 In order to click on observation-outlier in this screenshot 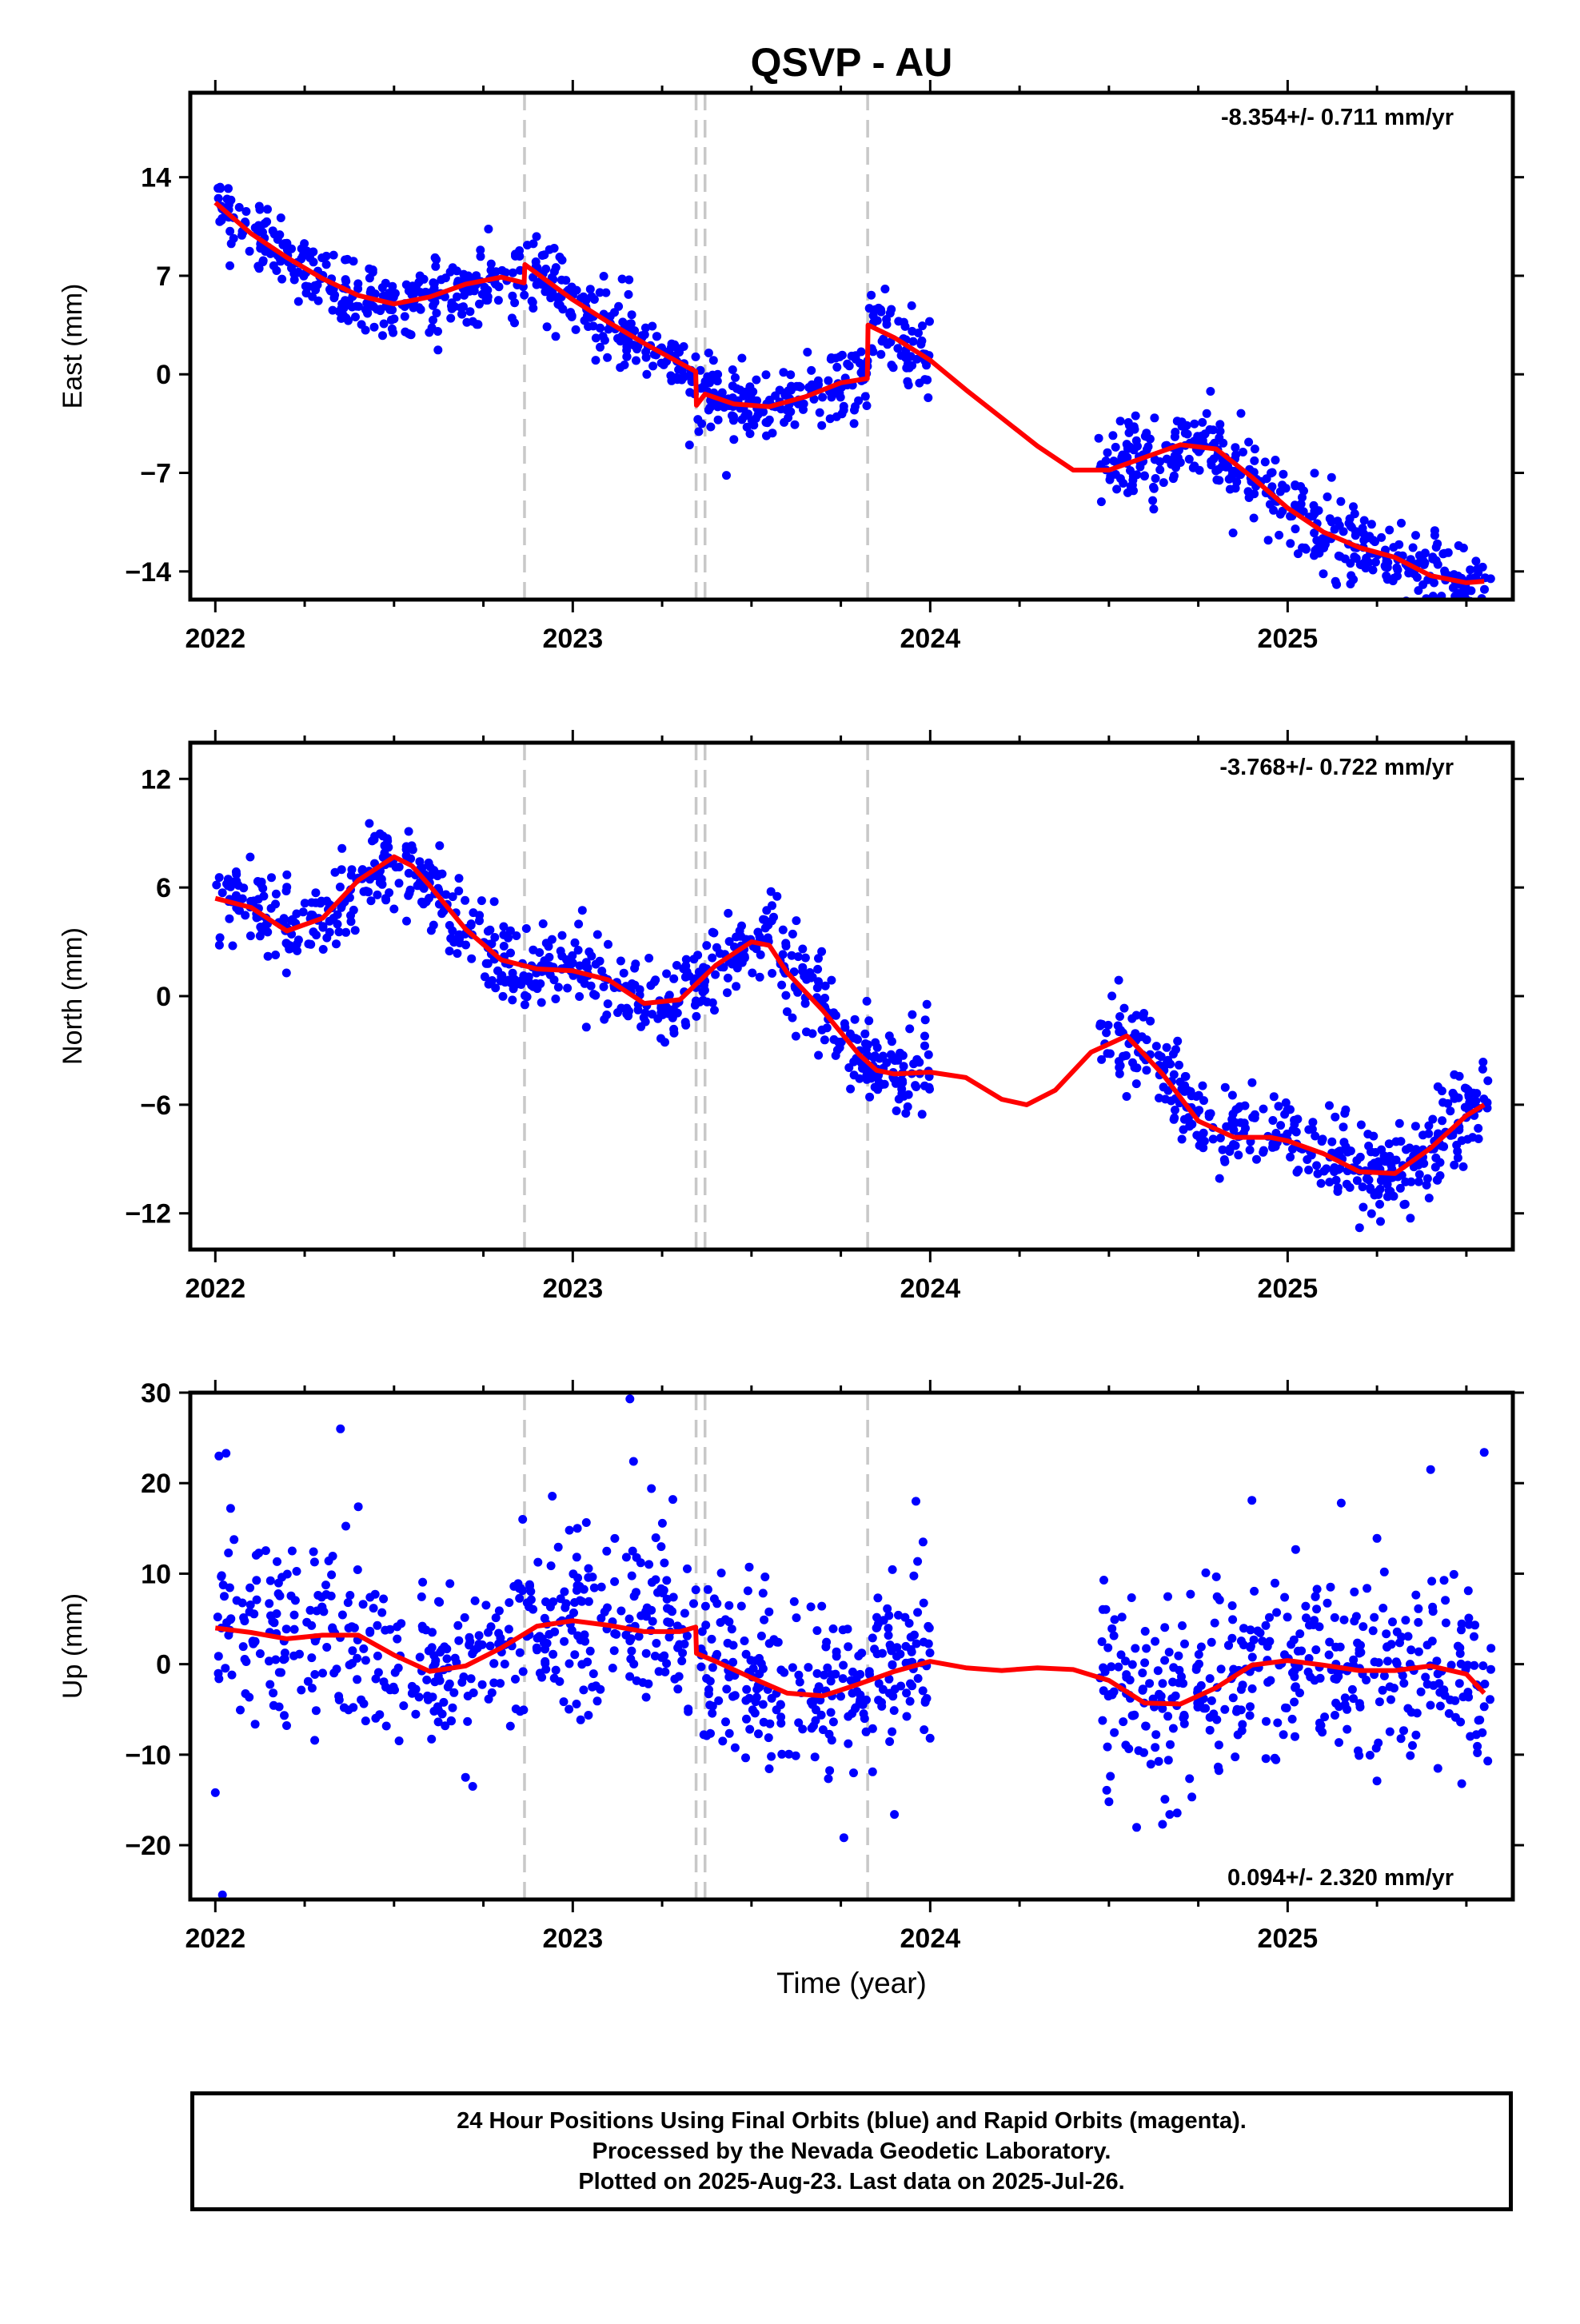, I will do `click(1377, 1781)`.